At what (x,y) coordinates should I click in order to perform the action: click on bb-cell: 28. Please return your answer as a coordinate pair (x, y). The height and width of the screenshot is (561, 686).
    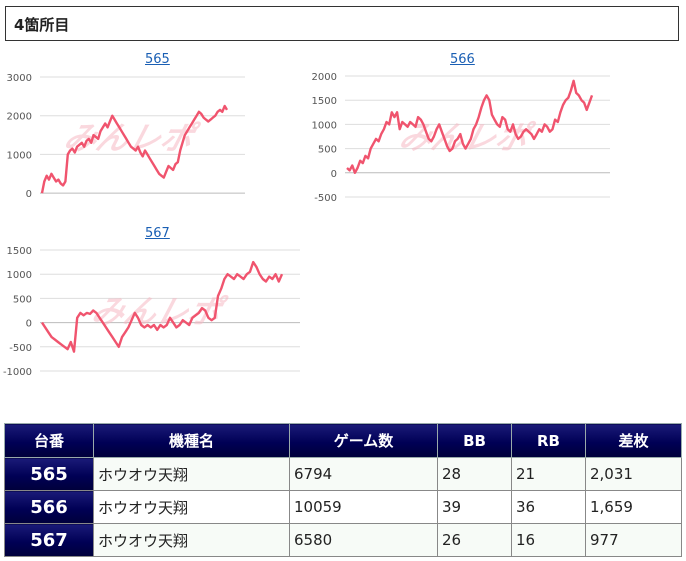
    Looking at the image, I should click on (474, 474).